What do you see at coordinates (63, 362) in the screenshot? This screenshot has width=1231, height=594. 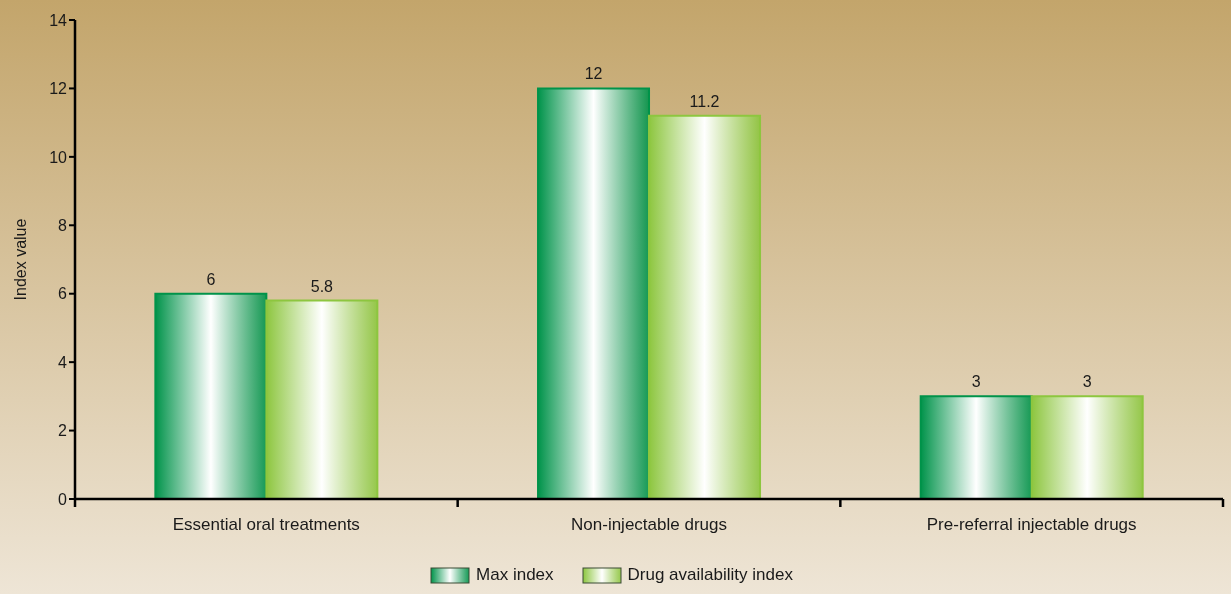 I see `y-tick-label: 4` at bounding box center [63, 362].